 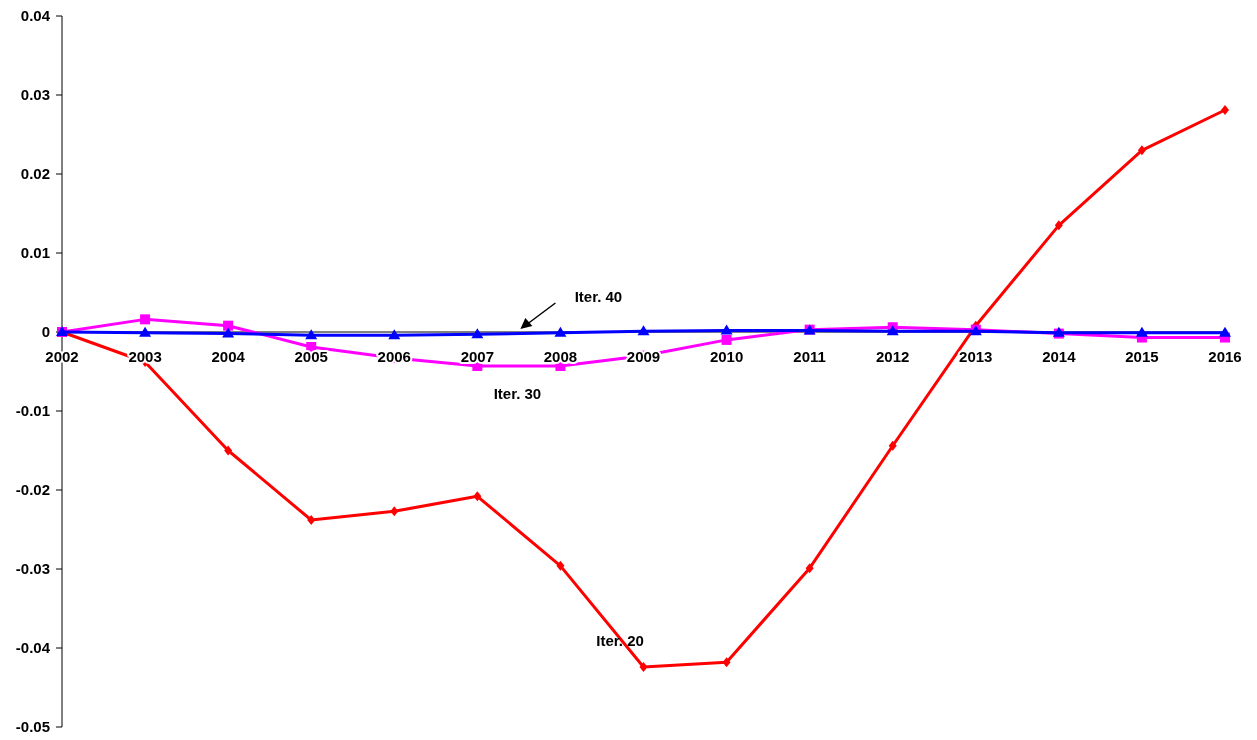 I want to click on x-tick-label: 2002, so click(x=62, y=356).